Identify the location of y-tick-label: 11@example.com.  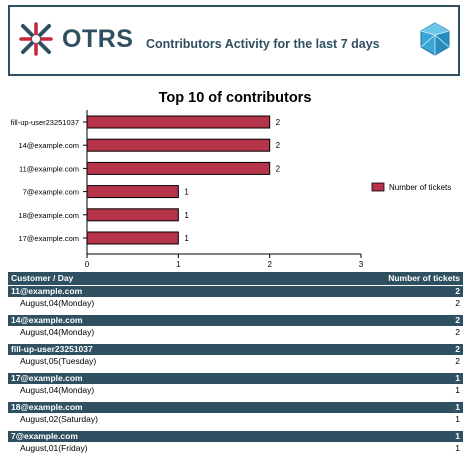
(49, 168).